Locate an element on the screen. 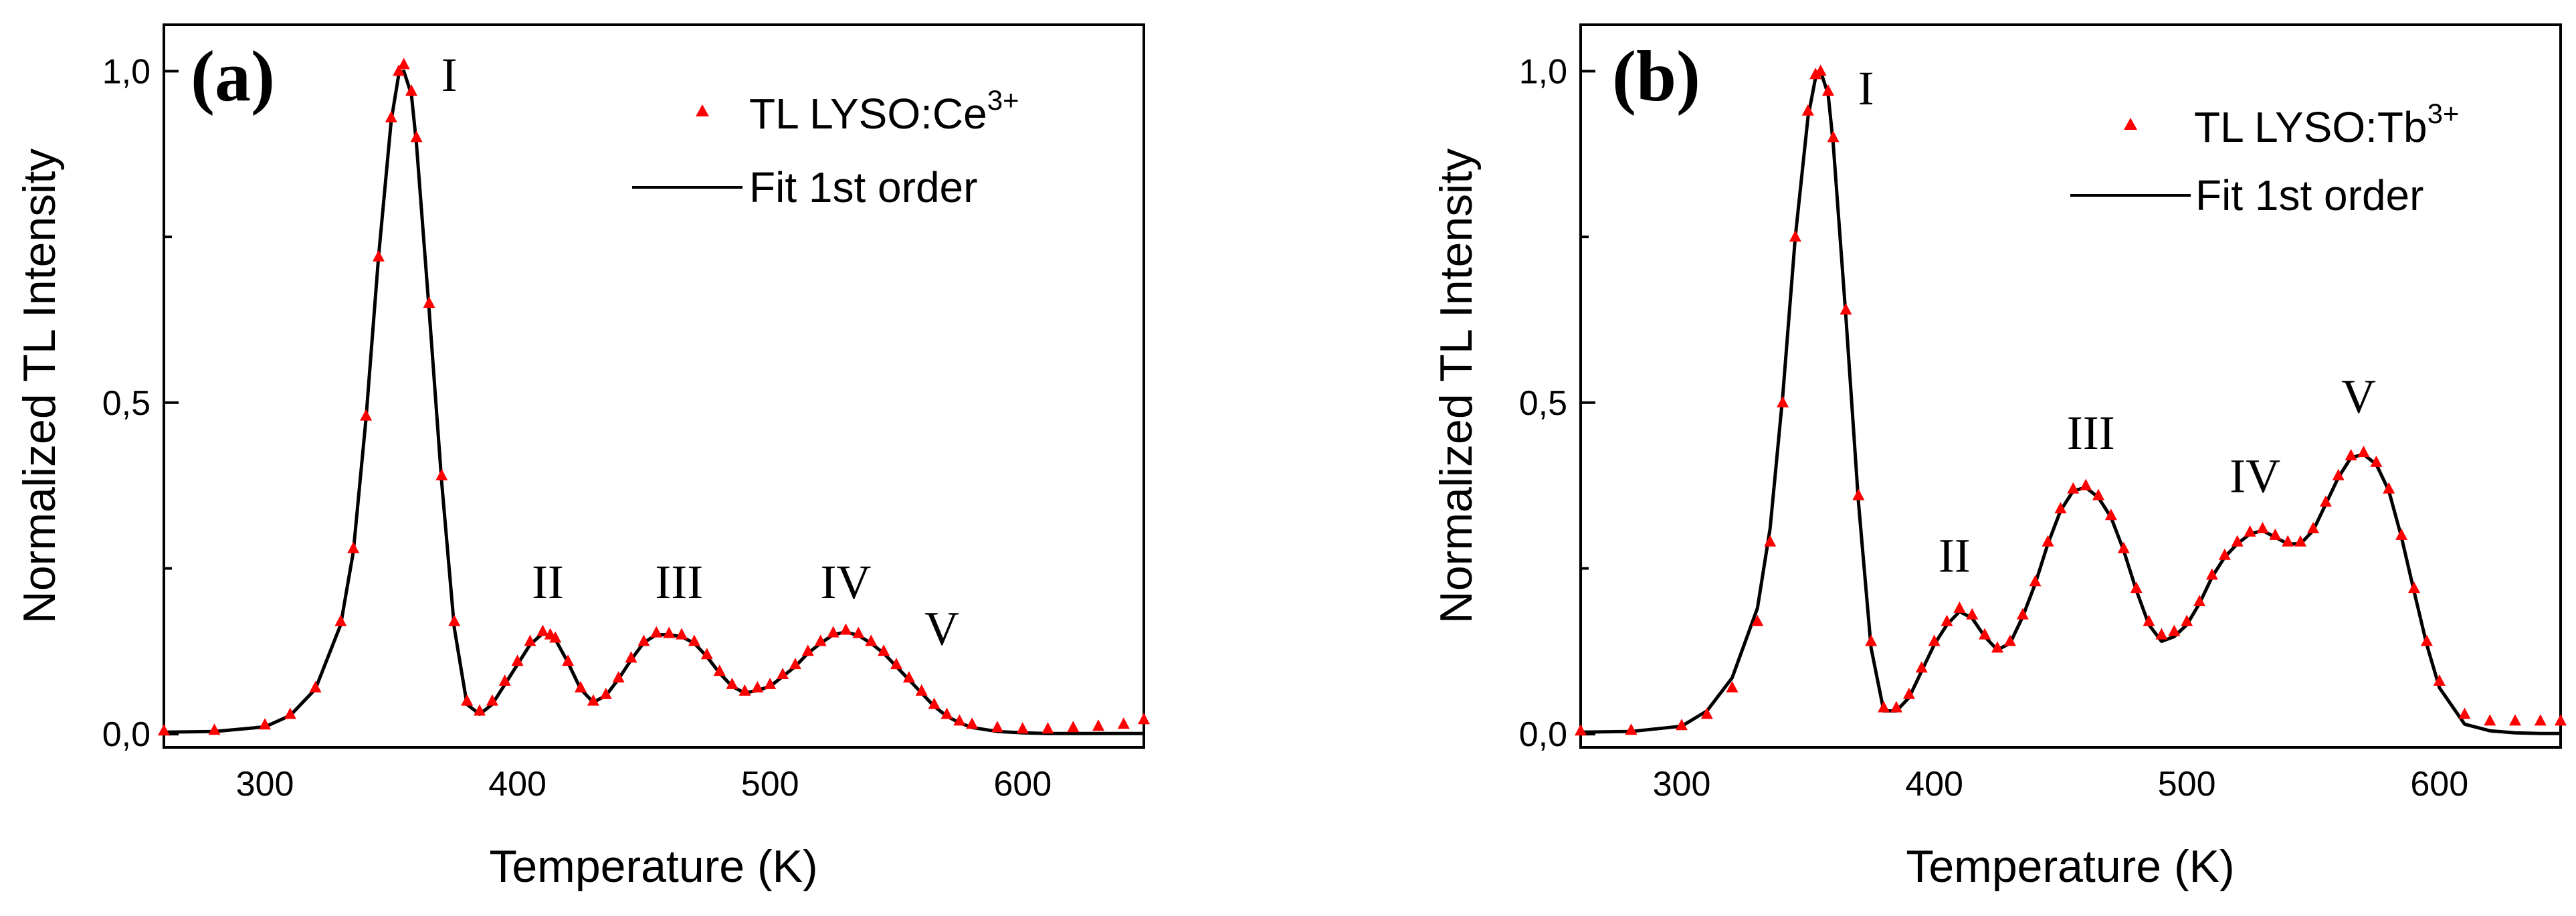 The height and width of the screenshot is (916, 2576). y-tick-label: 0,0 is located at coordinates (126, 734).